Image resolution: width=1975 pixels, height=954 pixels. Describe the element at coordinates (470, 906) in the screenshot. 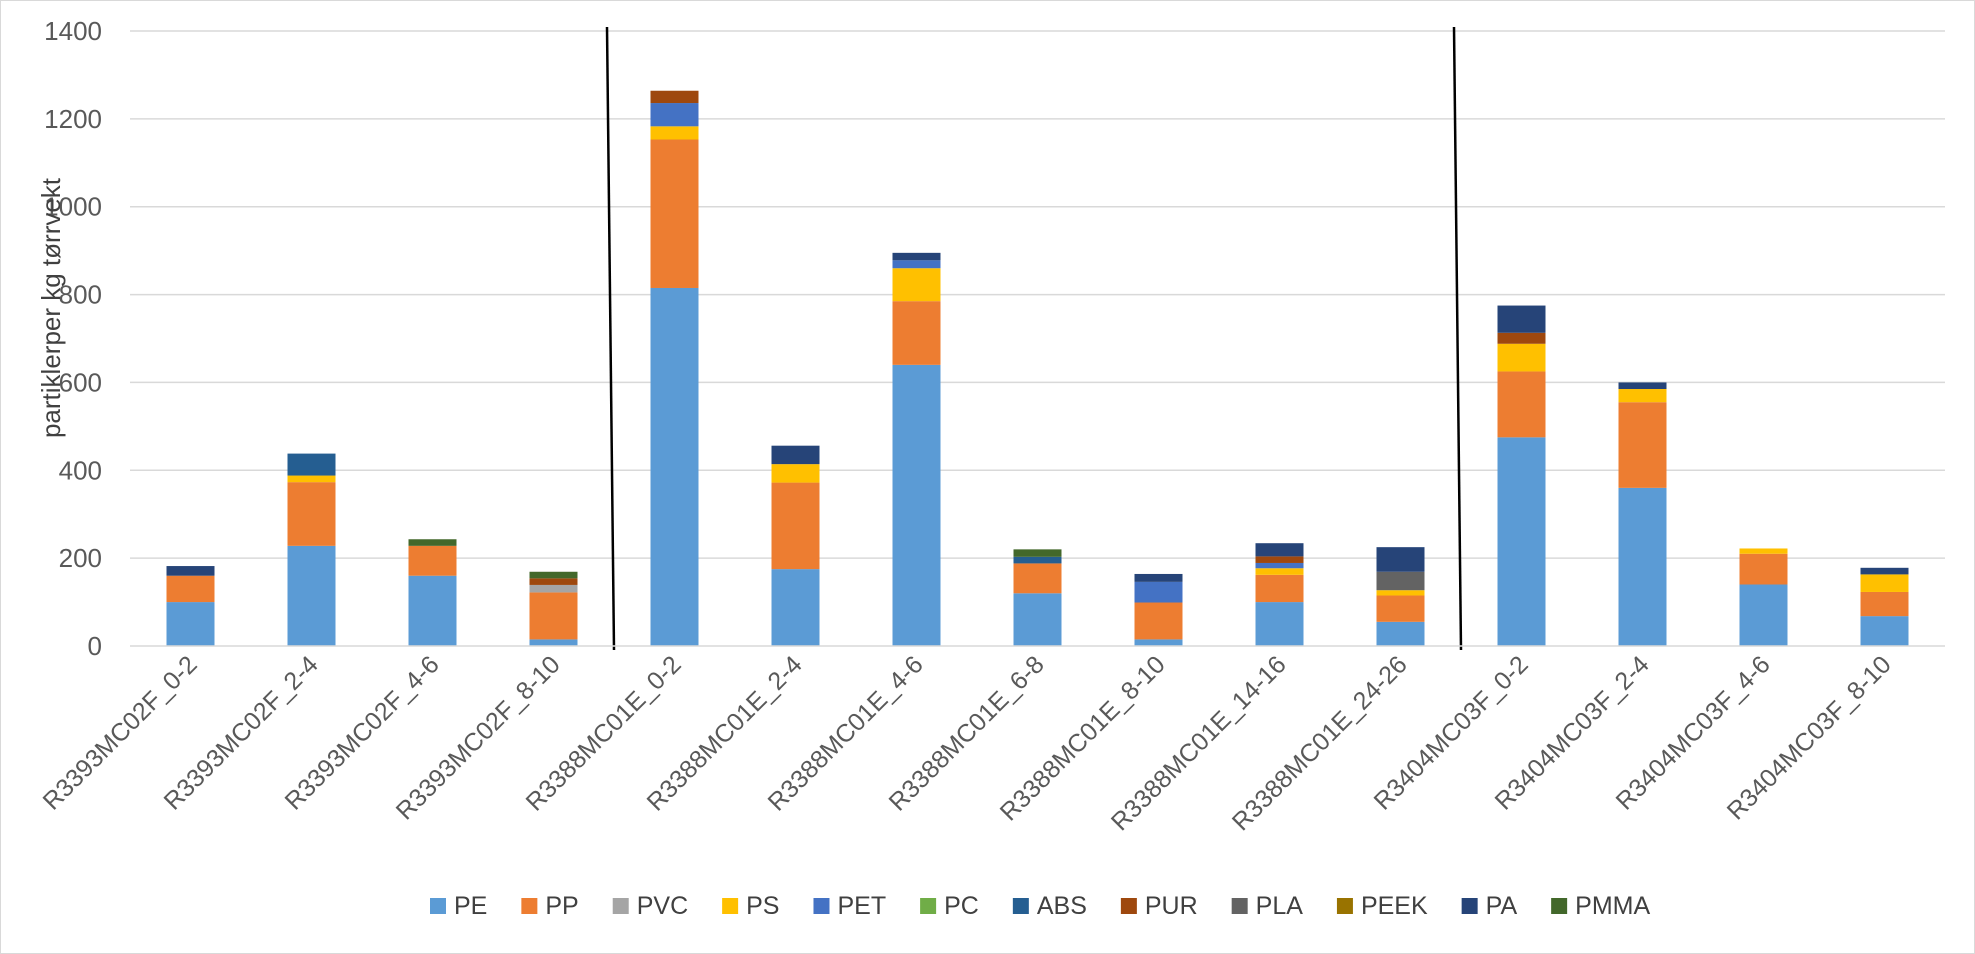

I see `legend-label-pe: PE` at that location.